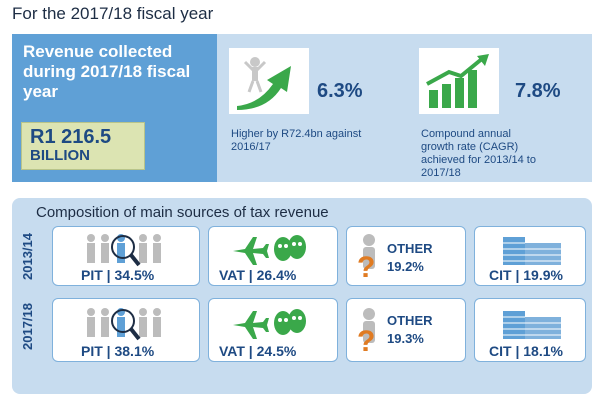 The height and width of the screenshot is (400, 600). I want to click on other-card-2017: ? OTHER 19.3%, so click(406, 330).